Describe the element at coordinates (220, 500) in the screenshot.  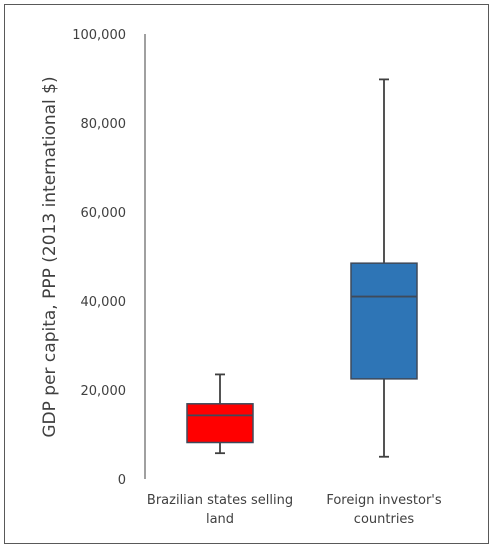
I see `category-label: Brazilian states selling` at that location.